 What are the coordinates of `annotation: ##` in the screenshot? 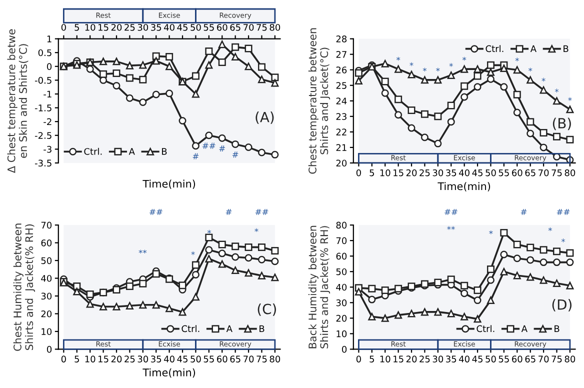 It's located at (209, 145).